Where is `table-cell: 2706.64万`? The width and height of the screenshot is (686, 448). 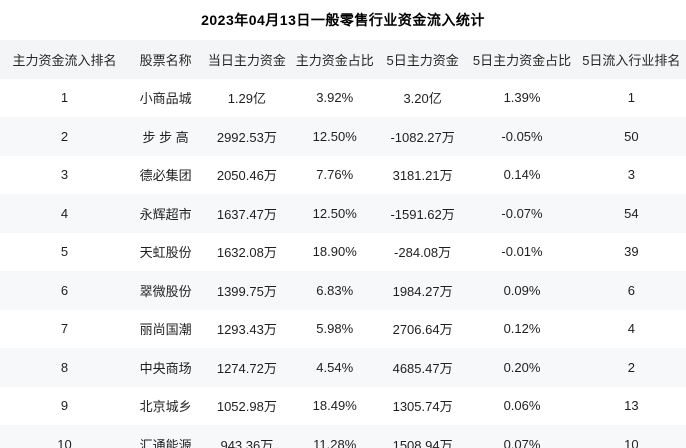 table-cell: 2706.64万 is located at coordinates (422, 328).